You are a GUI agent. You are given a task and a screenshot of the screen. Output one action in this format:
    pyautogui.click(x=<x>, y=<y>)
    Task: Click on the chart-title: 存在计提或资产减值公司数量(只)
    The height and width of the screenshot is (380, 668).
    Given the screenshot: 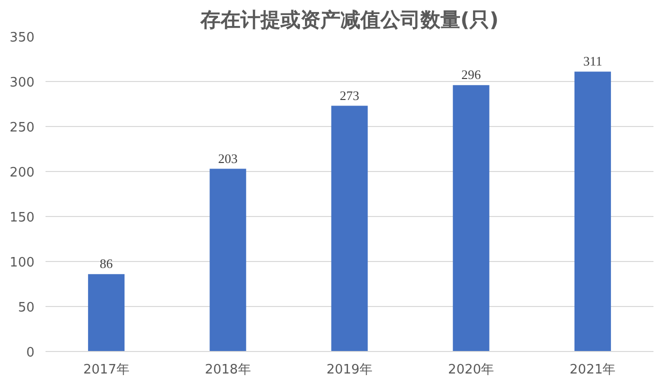 What is the action you would take?
    pyautogui.click(x=349, y=20)
    